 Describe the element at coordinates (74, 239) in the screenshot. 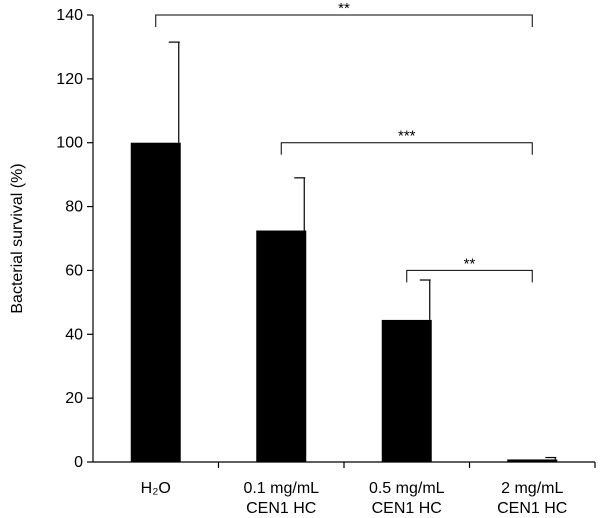

I see `y-axis-ticks: 0 20 40 60 80 100 120 140` at that location.